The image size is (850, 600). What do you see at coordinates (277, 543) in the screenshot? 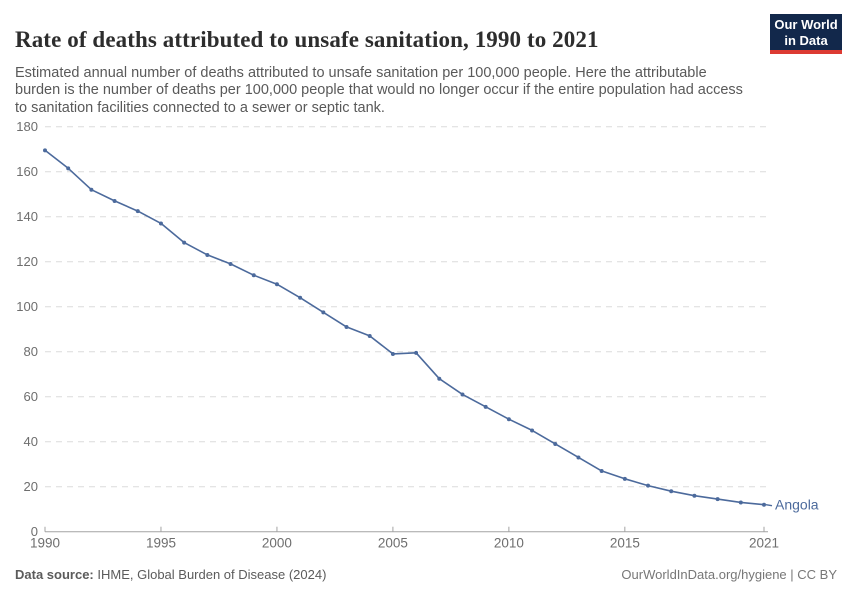
I see `x-tick-label: 2000` at bounding box center [277, 543].